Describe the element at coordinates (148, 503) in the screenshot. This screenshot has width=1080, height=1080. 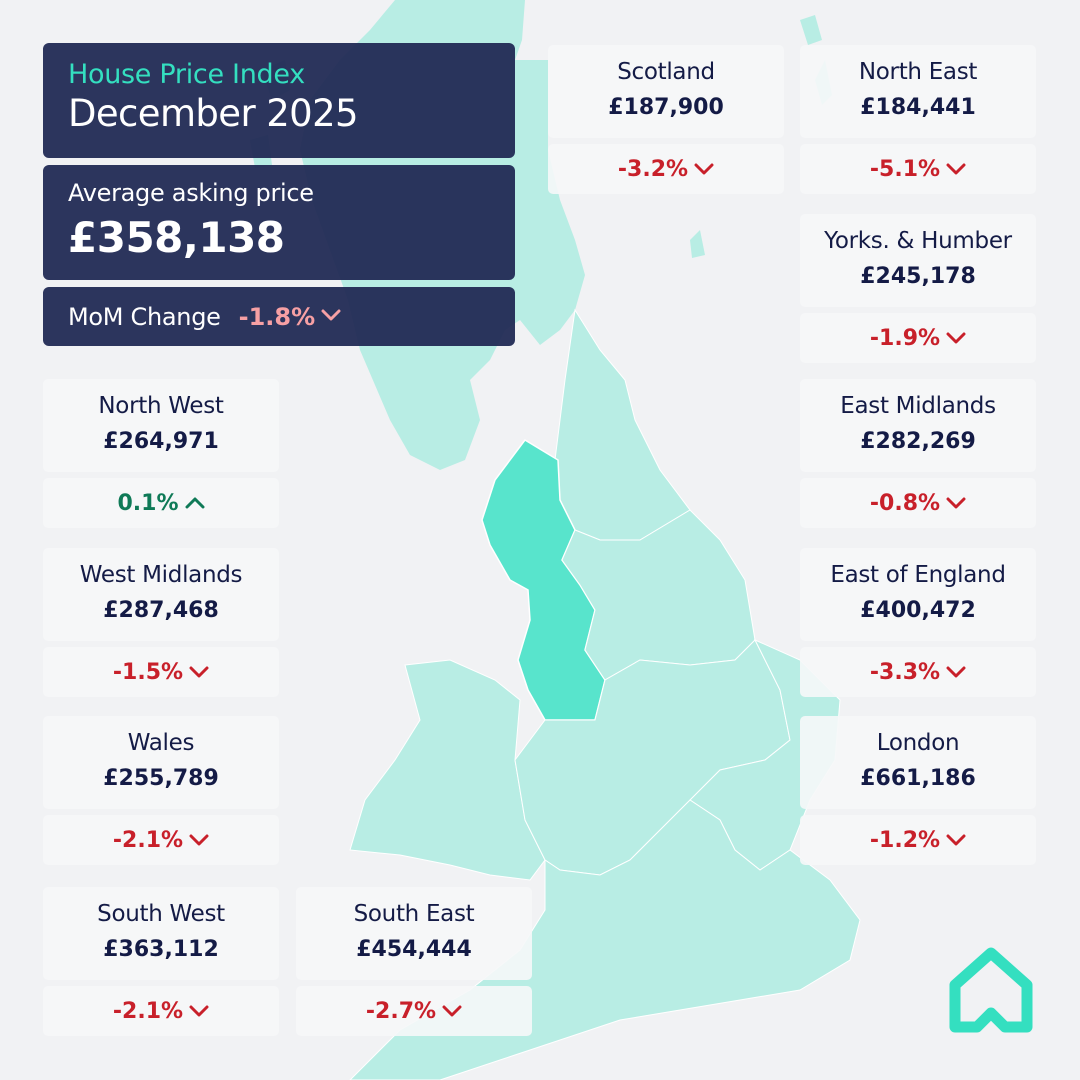
I see `region-change-value: 0.1%` at that location.